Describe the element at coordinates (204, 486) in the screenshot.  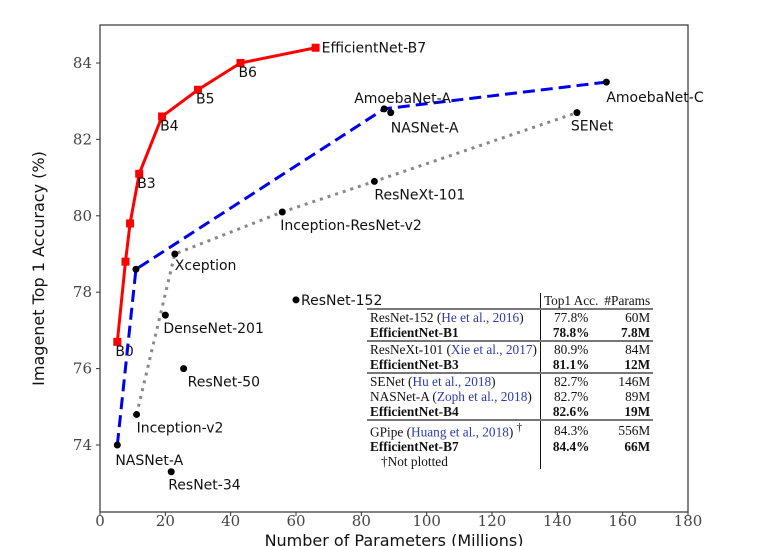
I see `point-label: ResNet-34` at that location.